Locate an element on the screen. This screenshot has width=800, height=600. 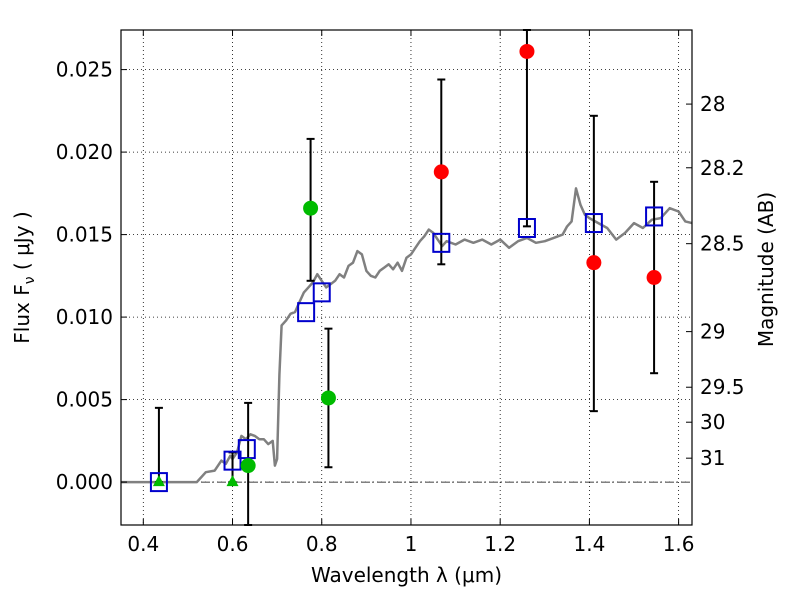
x-tick-label: 1.4 is located at coordinates (589, 544).